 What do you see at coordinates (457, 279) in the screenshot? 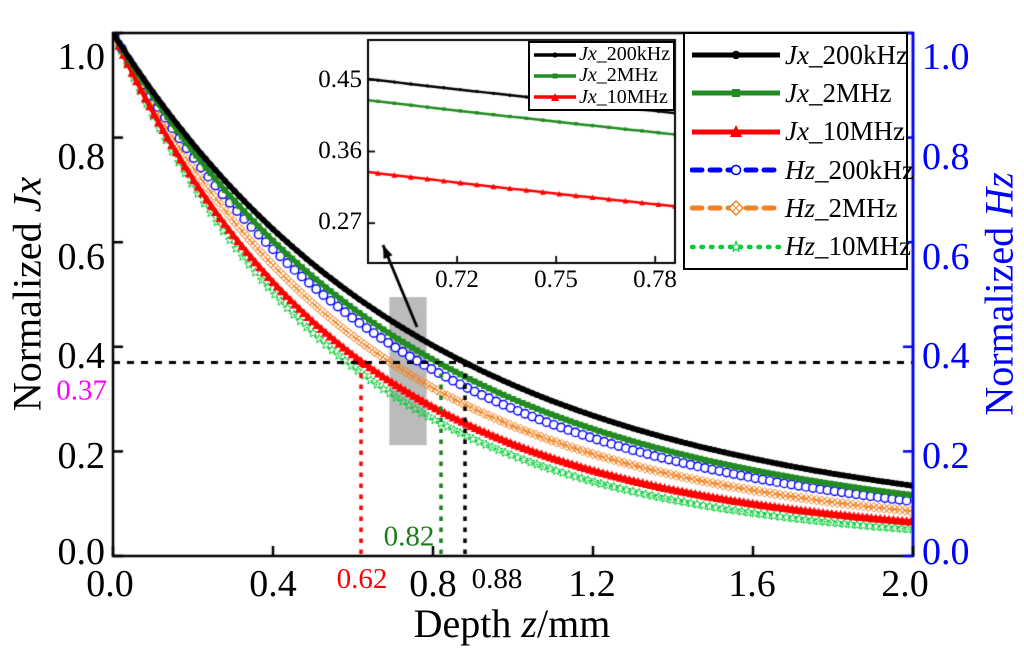
I see `inset-x-tick-label: 0.72` at bounding box center [457, 279].